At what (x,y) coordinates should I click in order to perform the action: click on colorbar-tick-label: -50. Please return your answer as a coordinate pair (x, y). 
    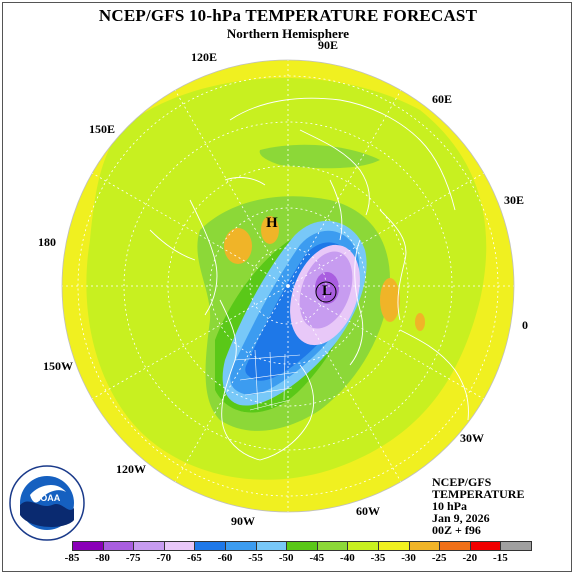
    Looking at the image, I should click on (286, 558).